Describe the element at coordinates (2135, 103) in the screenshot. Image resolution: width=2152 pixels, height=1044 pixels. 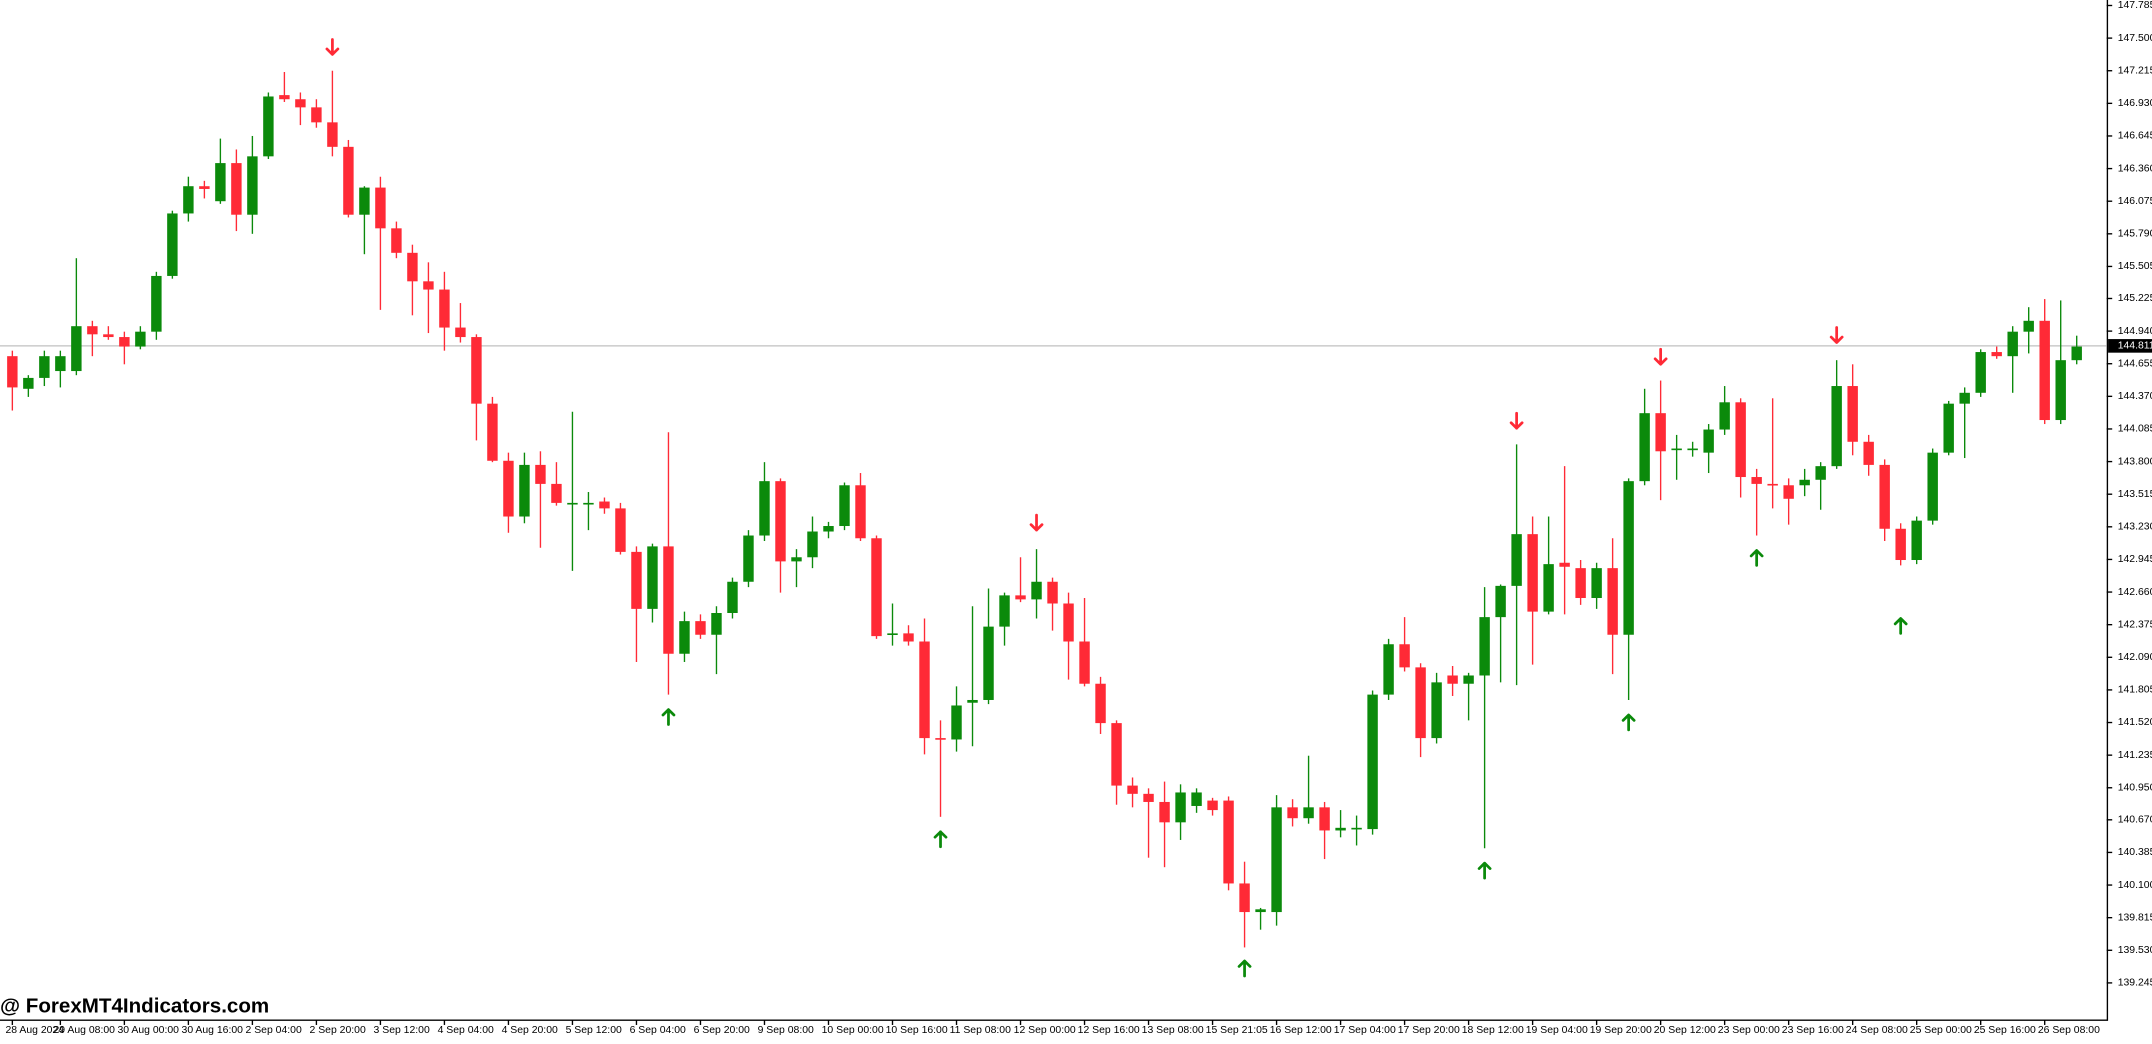
I see `y-tick-label: 146.930` at that location.